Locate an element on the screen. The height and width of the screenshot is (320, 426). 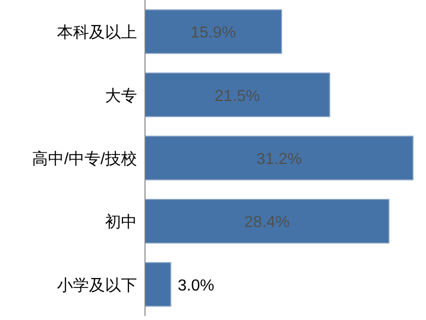
y-tick-label: 初中 is located at coordinates (121, 222).